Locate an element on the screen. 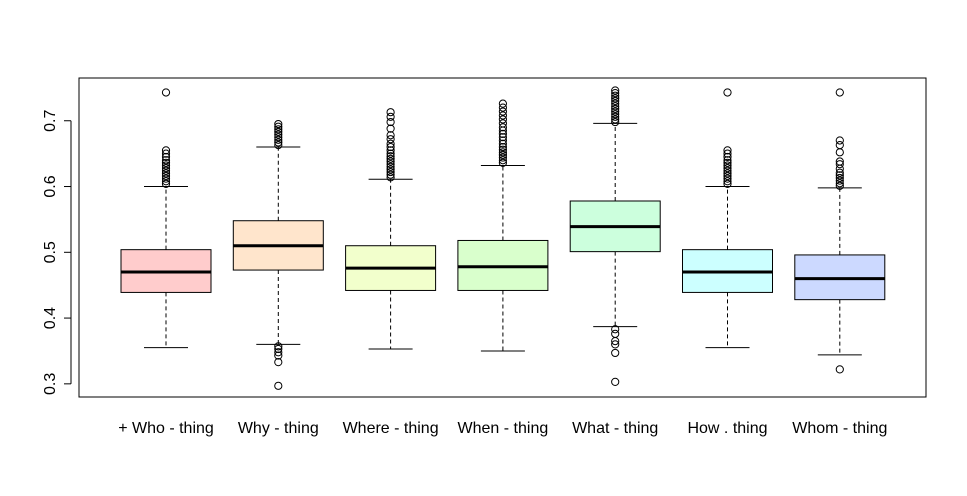 The image size is (967, 496). x-category-label: + Who - thing is located at coordinates (166, 428).